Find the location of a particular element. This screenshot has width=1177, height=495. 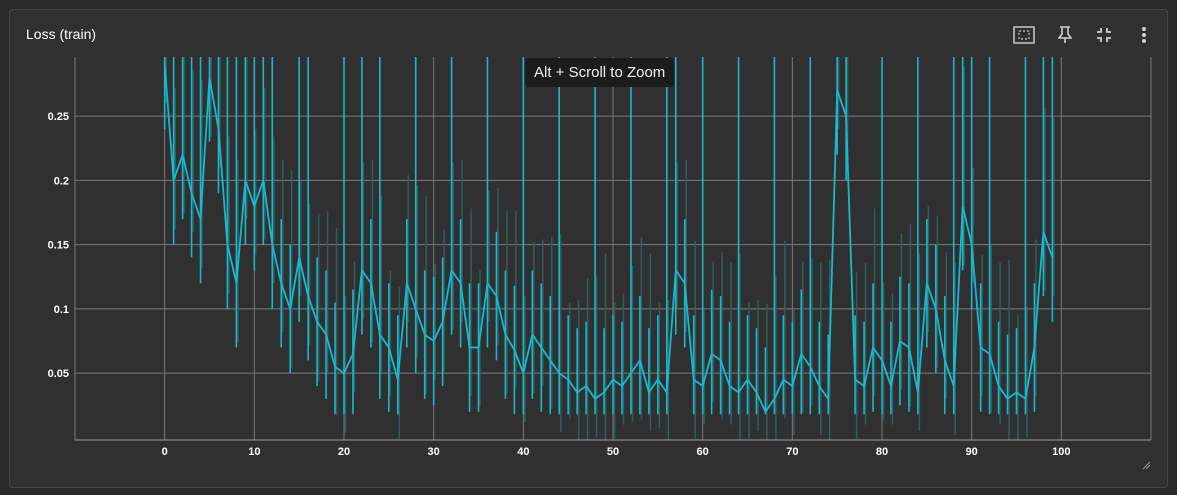

x-tick-label: 0 is located at coordinates (165, 452).